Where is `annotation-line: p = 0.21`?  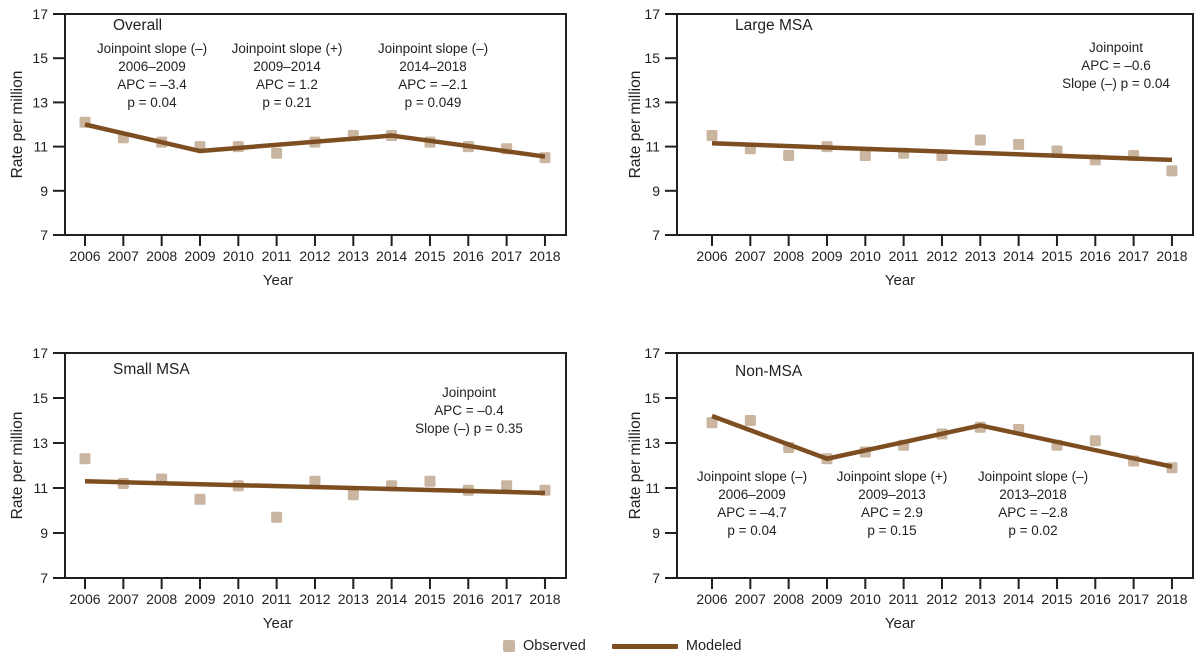
annotation-line: p = 0.21 is located at coordinates (286, 102).